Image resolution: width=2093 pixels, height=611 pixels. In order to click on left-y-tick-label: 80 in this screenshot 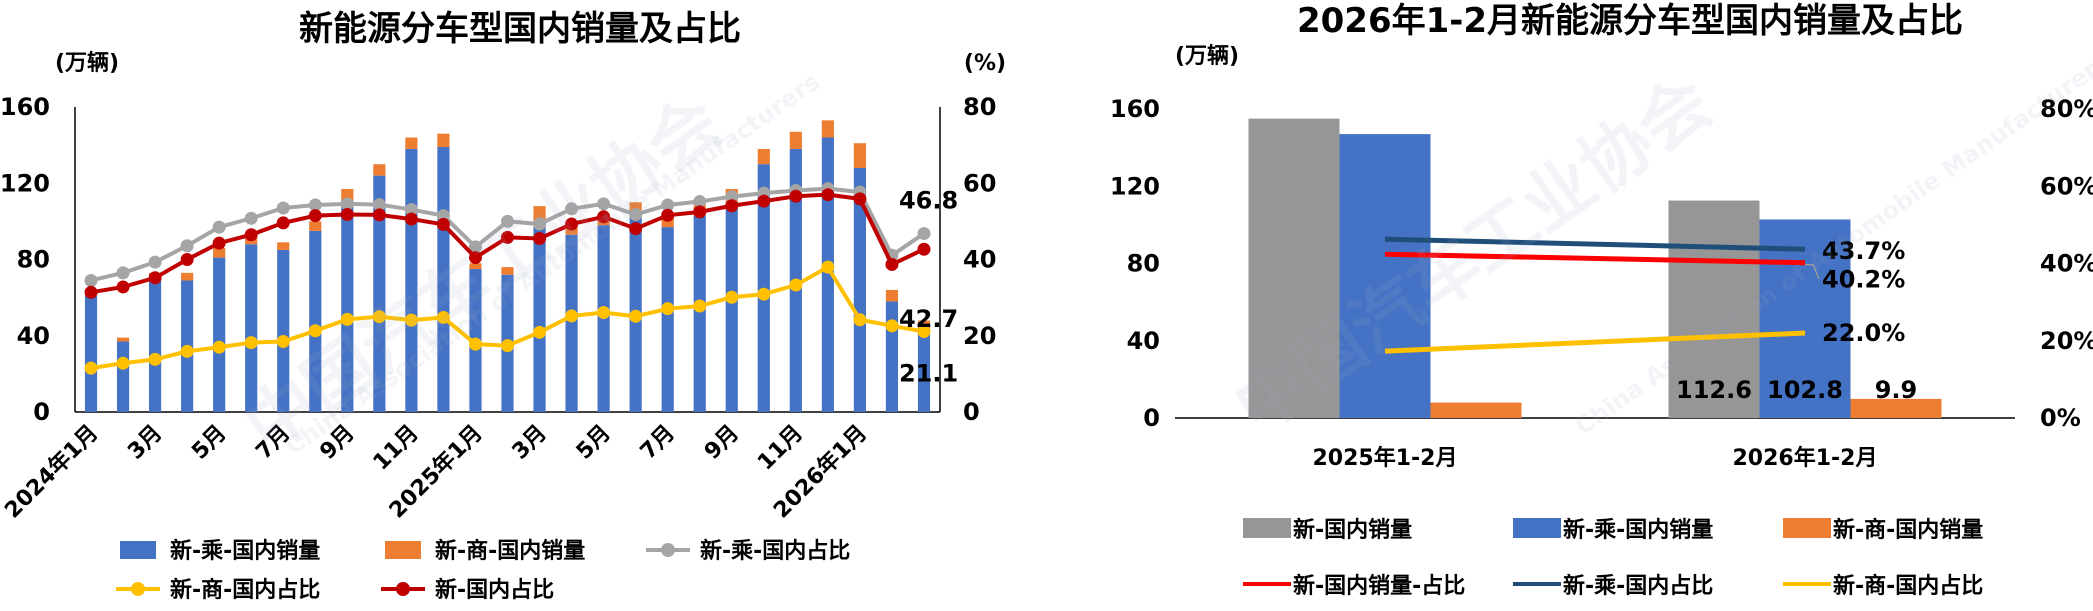, I will do `click(33, 260)`.